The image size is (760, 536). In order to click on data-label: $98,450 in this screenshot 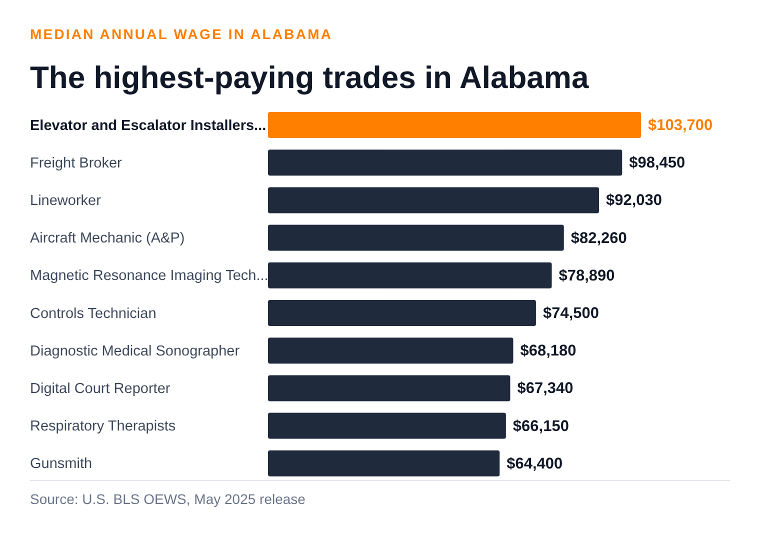, I will do `click(657, 163)`.